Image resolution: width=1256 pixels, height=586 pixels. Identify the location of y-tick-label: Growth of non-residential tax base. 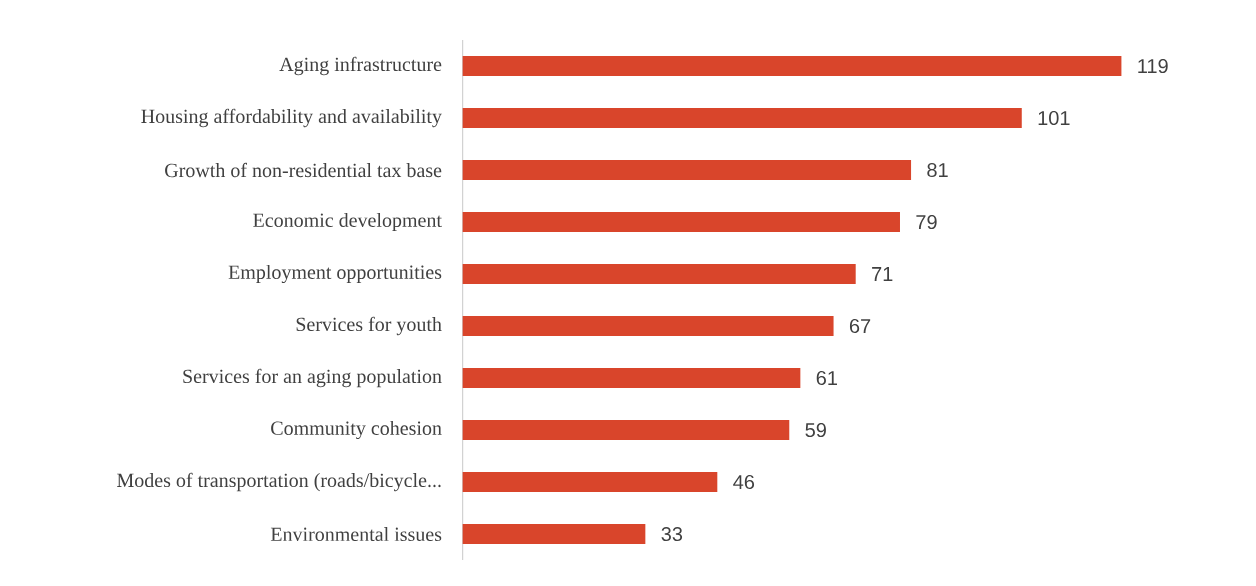
(303, 170).